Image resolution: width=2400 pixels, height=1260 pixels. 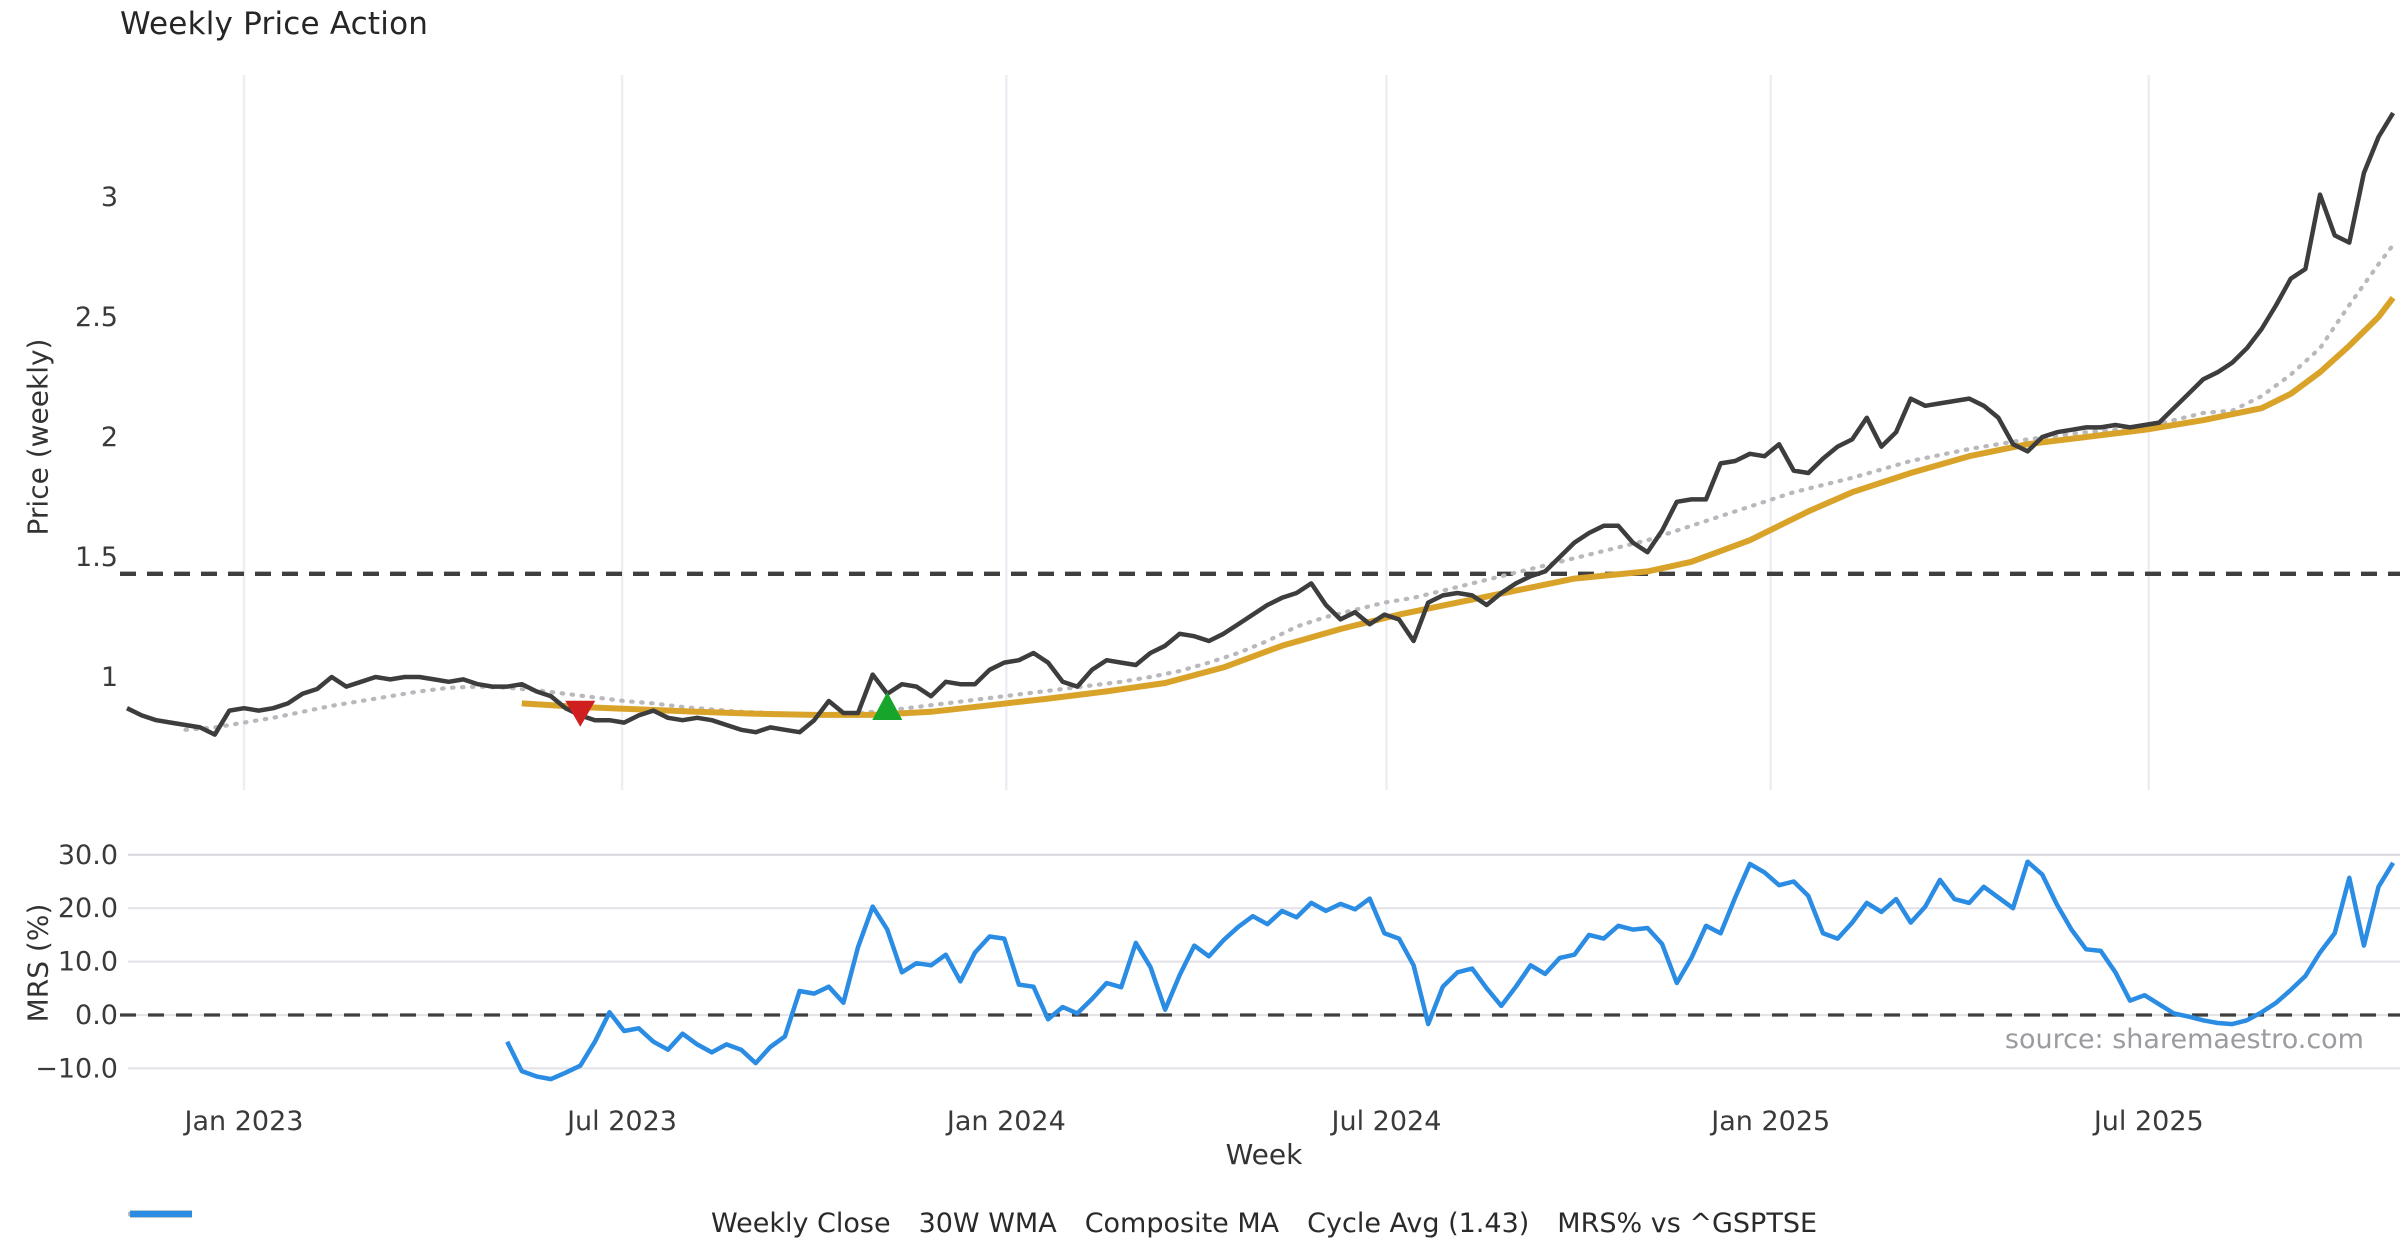 What do you see at coordinates (800, 1223) in the screenshot?
I see `legend-label-weekly-close: Weekly Close` at bounding box center [800, 1223].